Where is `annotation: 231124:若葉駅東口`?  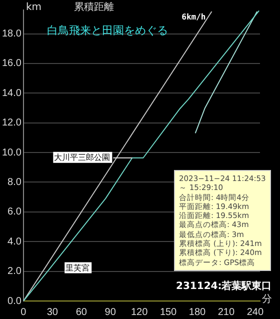 annotation: 231124:若葉駅東口 is located at coordinates (224, 286).